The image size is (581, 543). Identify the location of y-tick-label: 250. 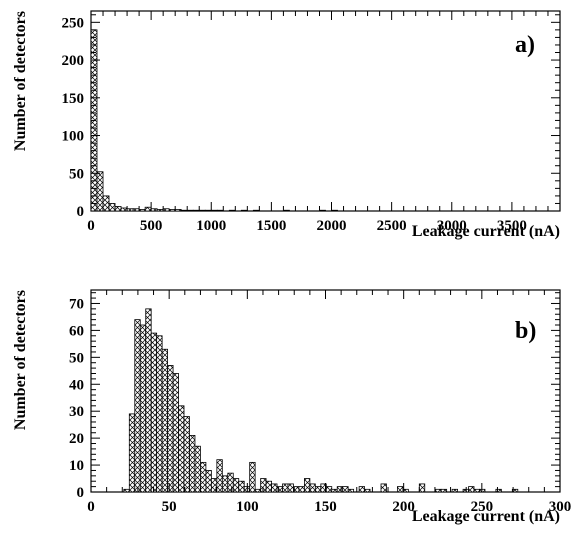
(73, 23).